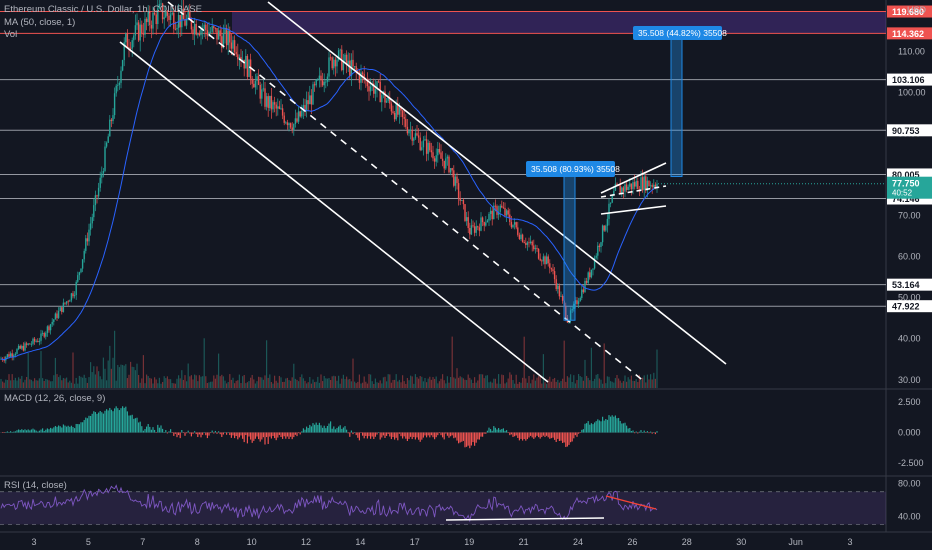  I want to click on ma-legend: MA (50, close, 1), so click(41, 22).